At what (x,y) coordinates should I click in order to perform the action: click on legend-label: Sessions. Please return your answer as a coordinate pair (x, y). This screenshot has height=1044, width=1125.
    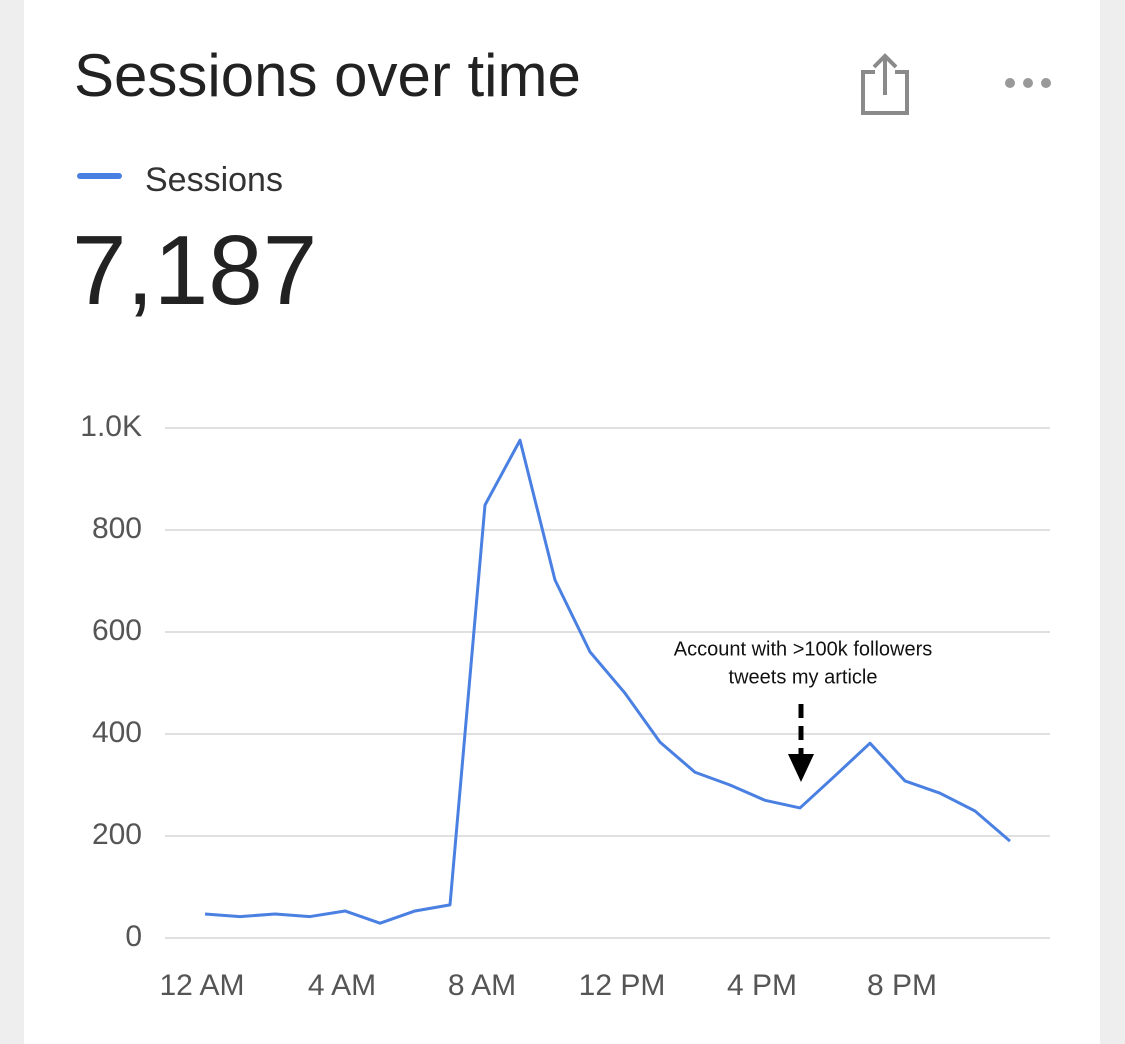
    Looking at the image, I should click on (214, 180).